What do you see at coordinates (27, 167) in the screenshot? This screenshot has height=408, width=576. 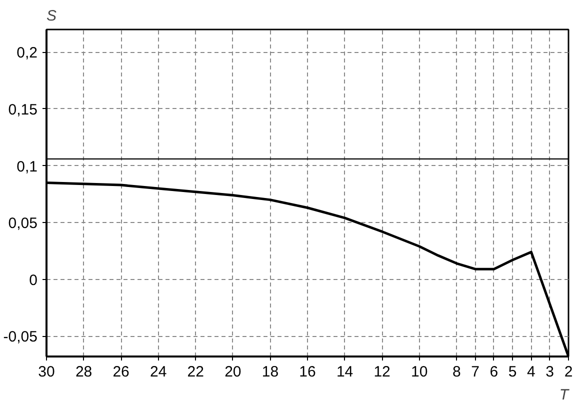 I see `y-tick-label: 0,1` at bounding box center [27, 167].